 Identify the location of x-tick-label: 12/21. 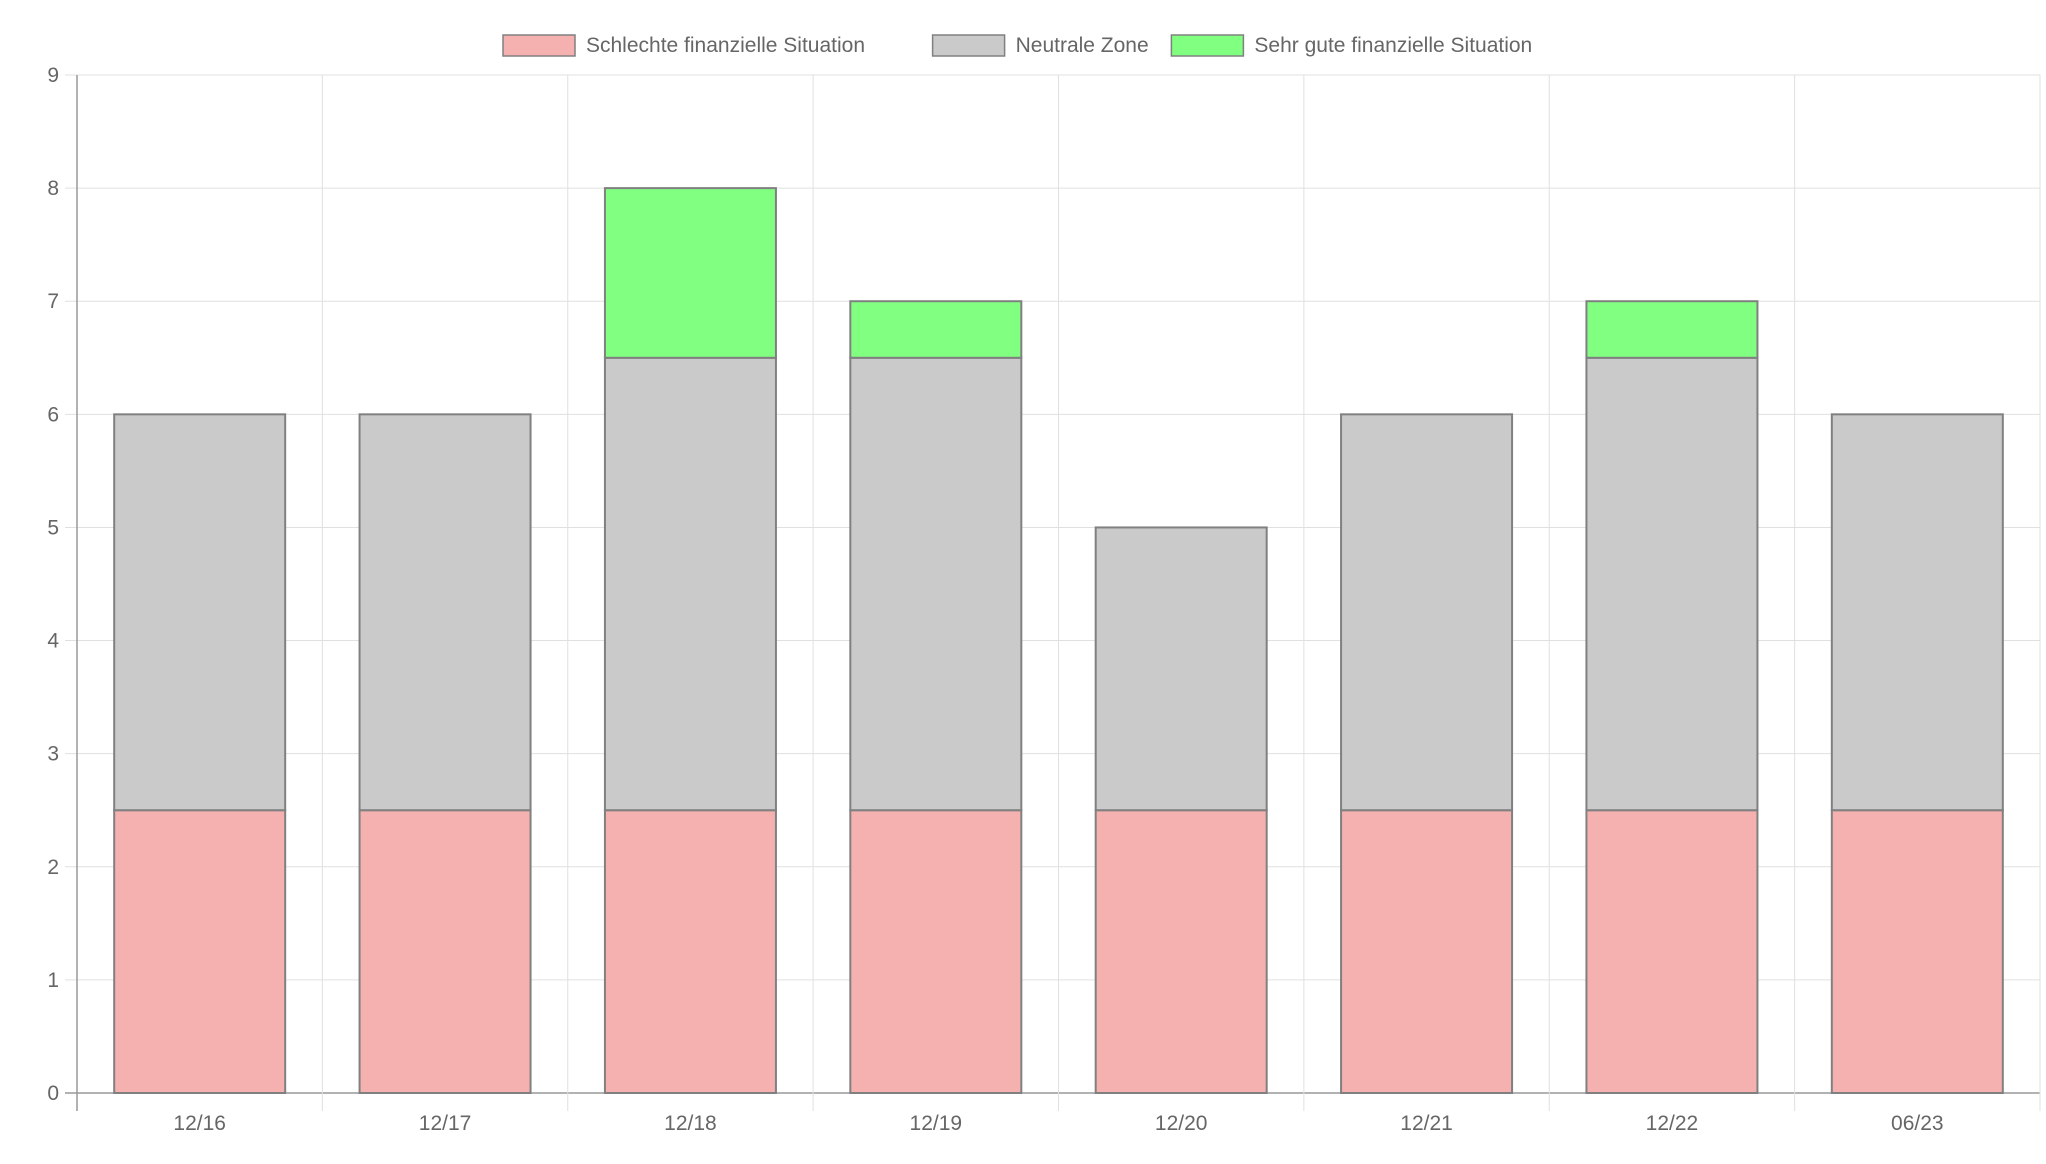
(1426, 1123).